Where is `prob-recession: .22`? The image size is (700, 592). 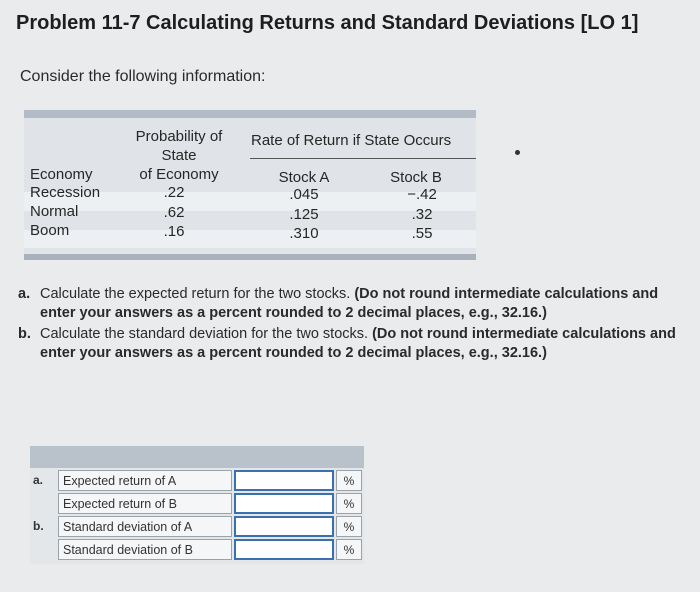
prob-recession: .22 is located at coordinates (174, 192).